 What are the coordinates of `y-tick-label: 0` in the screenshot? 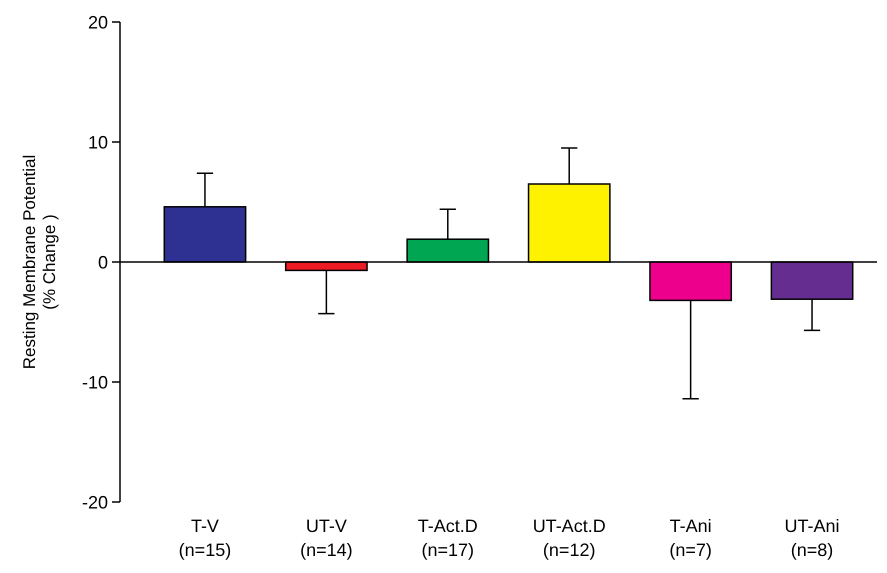 It's located at (103, 262).